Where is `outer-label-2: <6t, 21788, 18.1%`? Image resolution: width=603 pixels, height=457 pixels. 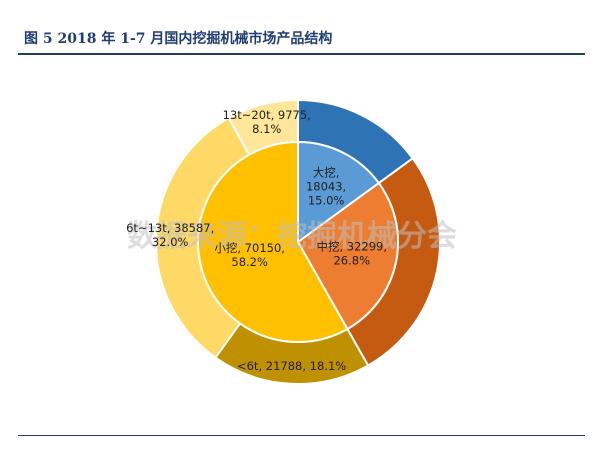 outer-label-2: <6t, 21788, 18.1% is located at coordinates (291, 366).